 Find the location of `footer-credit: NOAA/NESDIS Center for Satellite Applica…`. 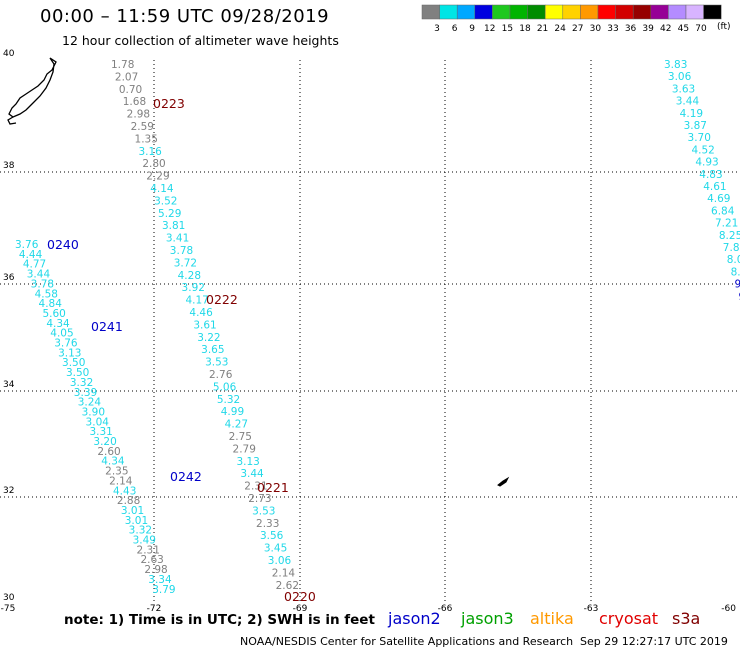

footer-credit: NOAA/NESDIS Center for Satellite Applica… is located at coordinates (407, 641).